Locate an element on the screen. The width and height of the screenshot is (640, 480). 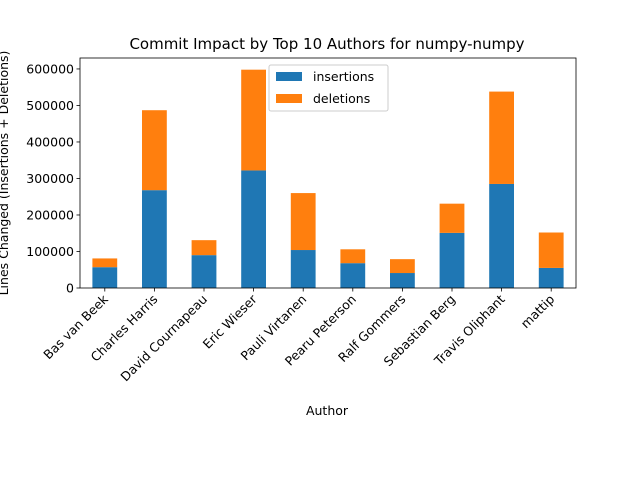
legend-swatch-insertions is located at coordinates (289, 76).